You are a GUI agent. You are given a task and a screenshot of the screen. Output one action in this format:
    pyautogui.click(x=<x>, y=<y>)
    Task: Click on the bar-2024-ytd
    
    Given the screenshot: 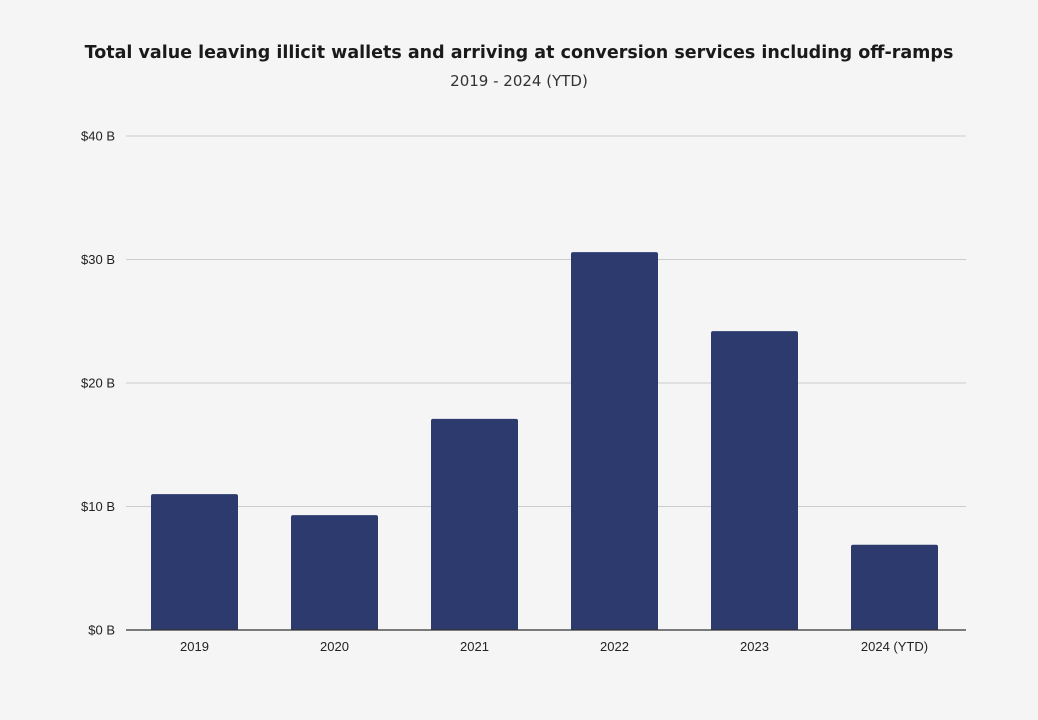 What is the action you would take?
    pyautogui.click(x=894, y=587)
    